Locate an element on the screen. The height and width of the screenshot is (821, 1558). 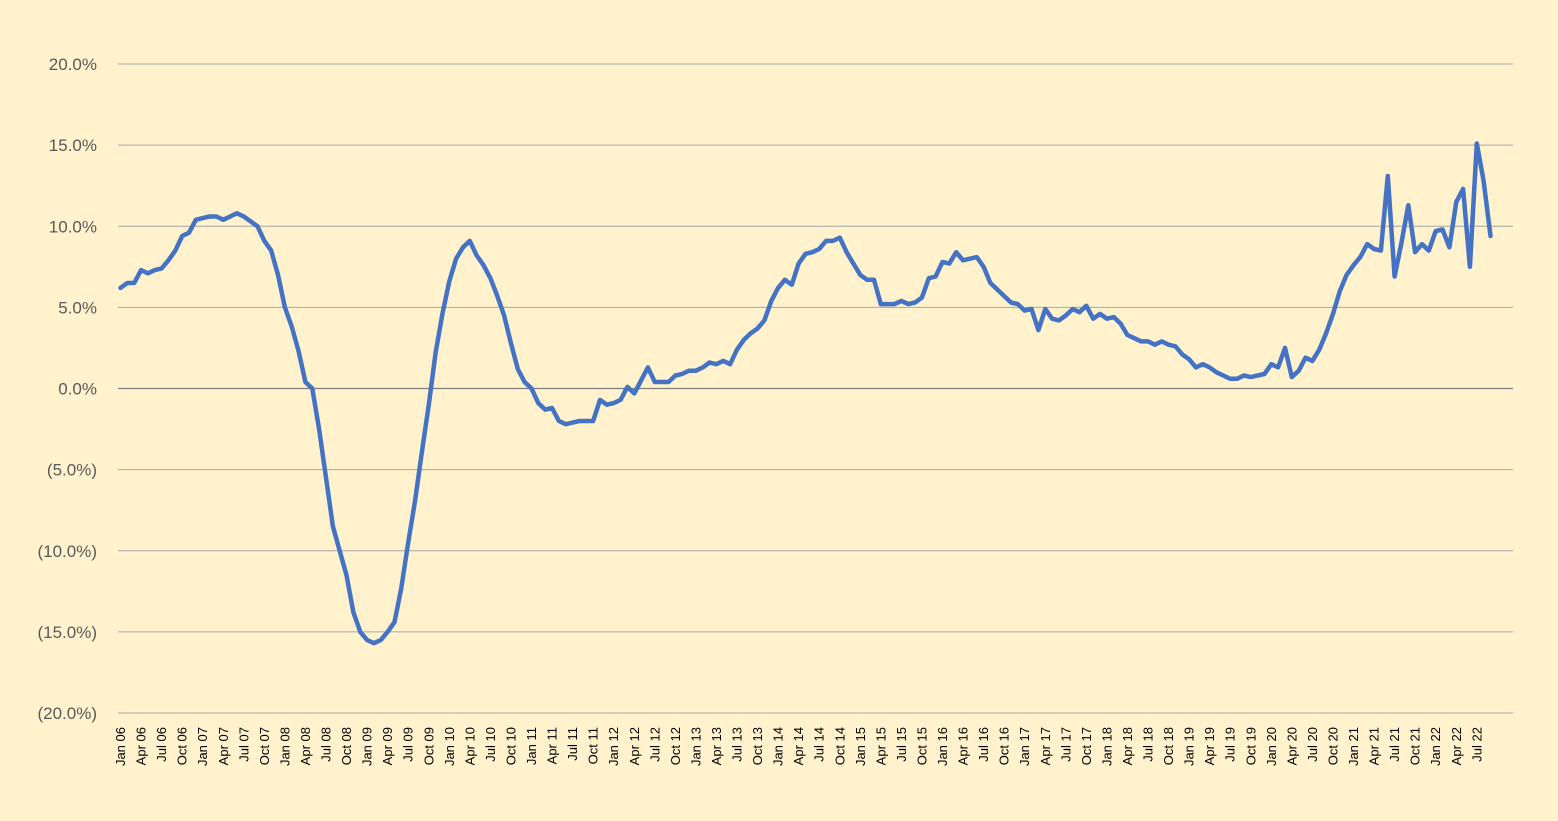
x-tick-label: Oct 11 is located at coordinates (593, 745).